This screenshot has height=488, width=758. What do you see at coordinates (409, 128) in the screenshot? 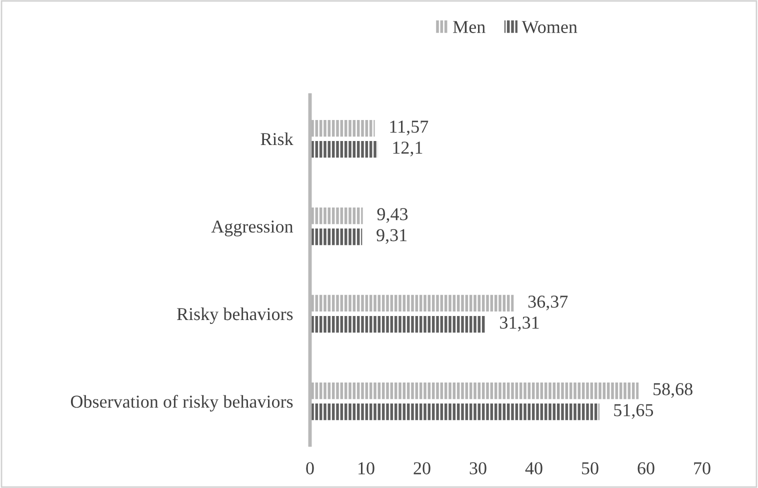
I see `data-label: 11,57` at bounding box center [409, 128].